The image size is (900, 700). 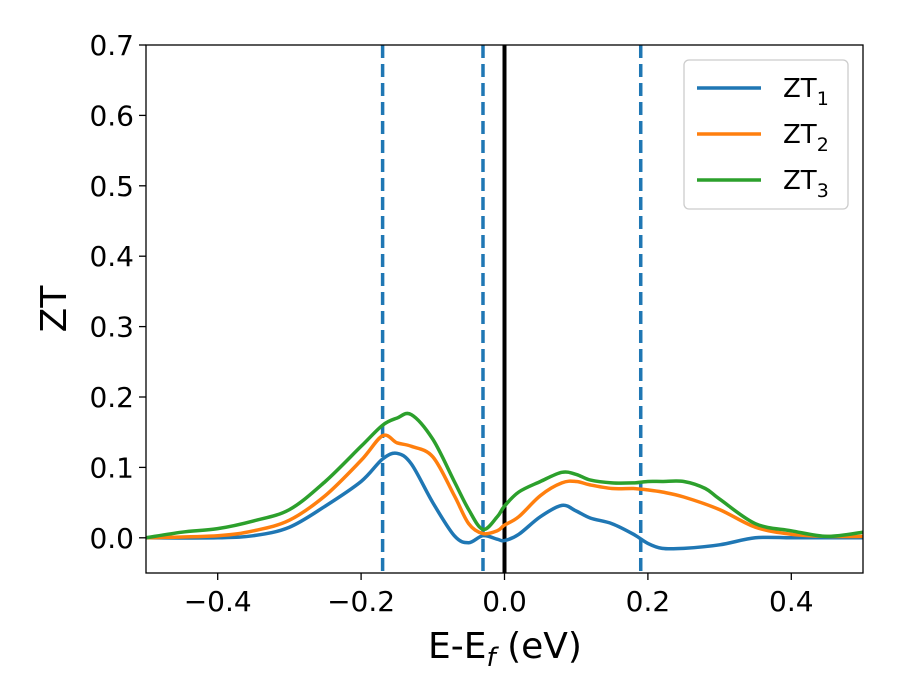 I want to click on y-tick-label: 0.7, so click(x=111, y=45).